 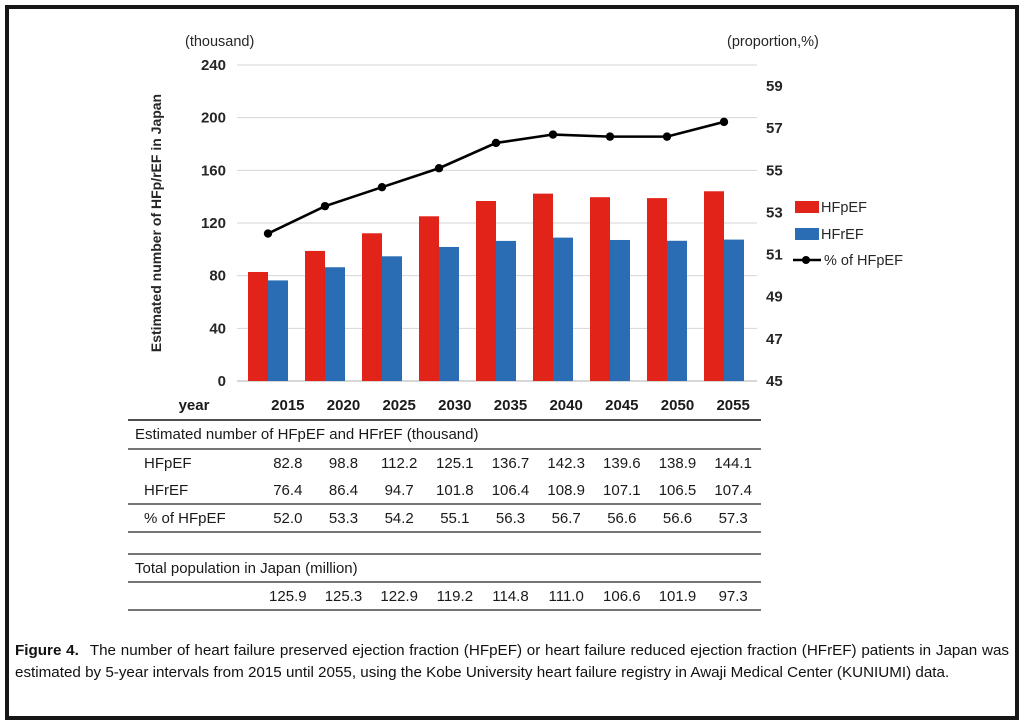 I want to click on value-cell: 101.9, so click(x=677, y=596).